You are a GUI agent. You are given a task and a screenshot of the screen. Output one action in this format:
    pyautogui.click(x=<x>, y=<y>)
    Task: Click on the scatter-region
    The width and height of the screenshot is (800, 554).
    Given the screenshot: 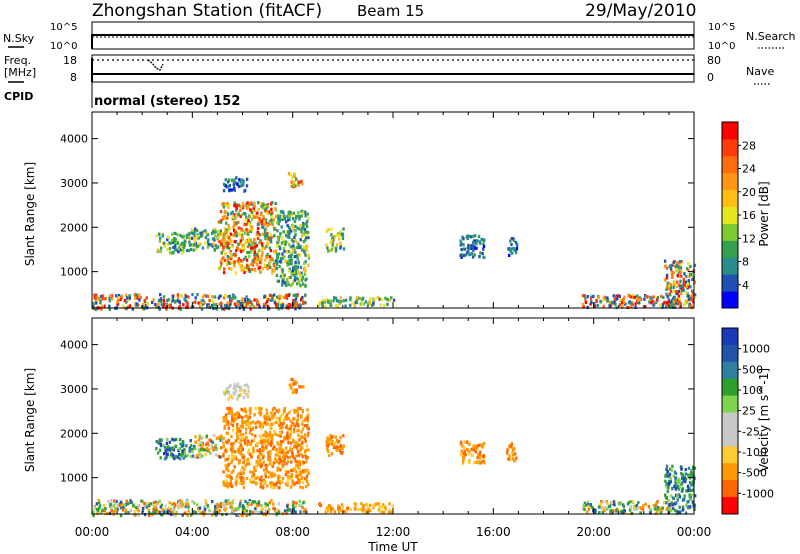 What is the action you would take?
    pyautogui.click(x=356, y=508)
    